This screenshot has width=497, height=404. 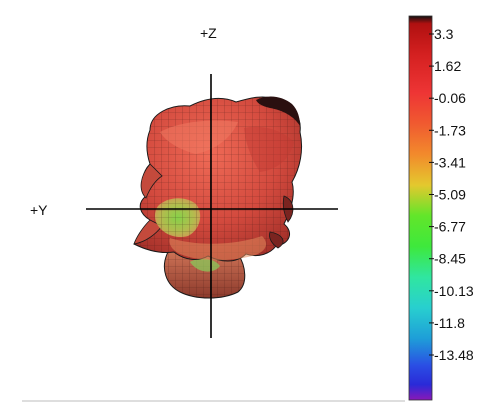 I want to click on upper-facet, so click(x=199, y=137).